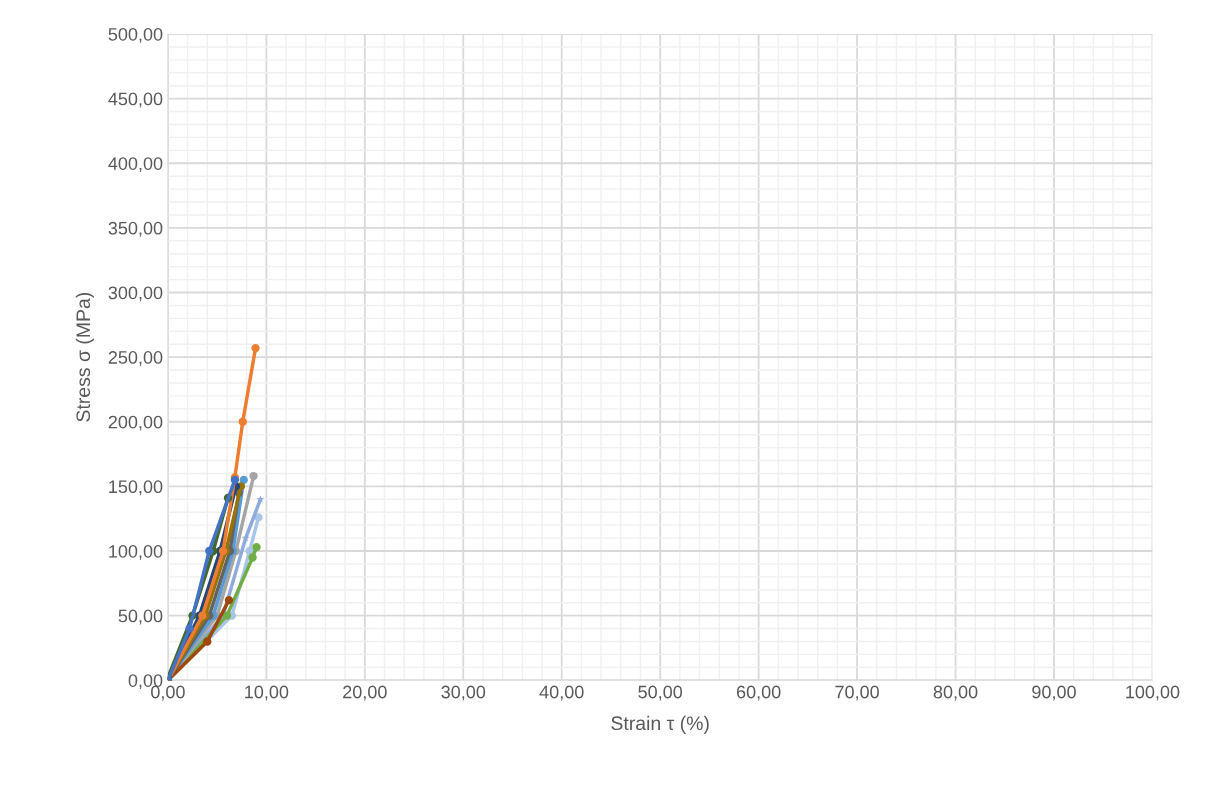 The image size is (1208, 791). Describe the element at coordinates (84, 357) in the screenshot. I see `y-axis-title: Stress σ (MPa)` at that location.